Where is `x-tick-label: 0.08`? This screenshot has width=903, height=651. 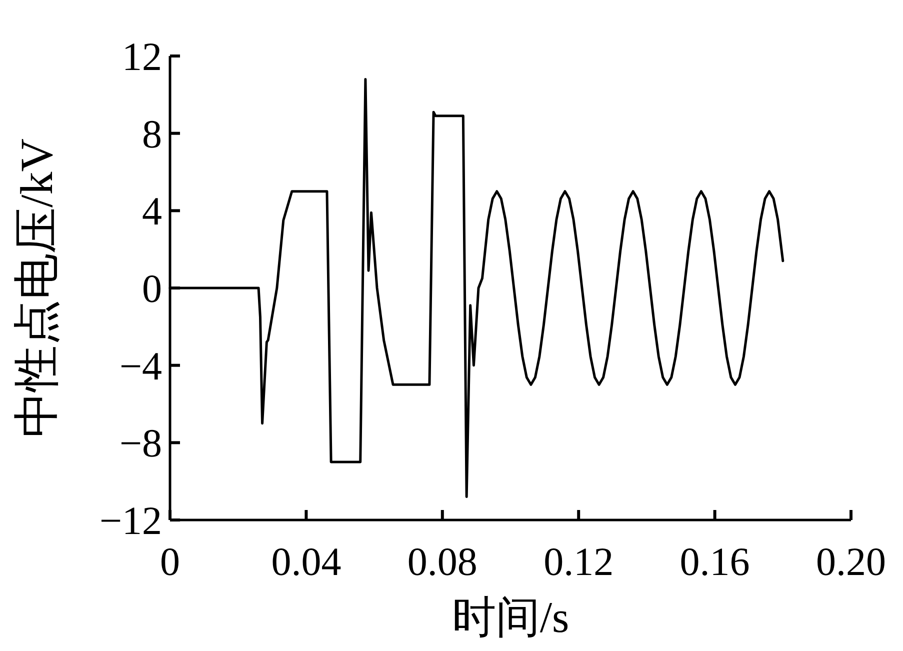
x-tick-label: 0.08 is located at coordinates (442, 561).